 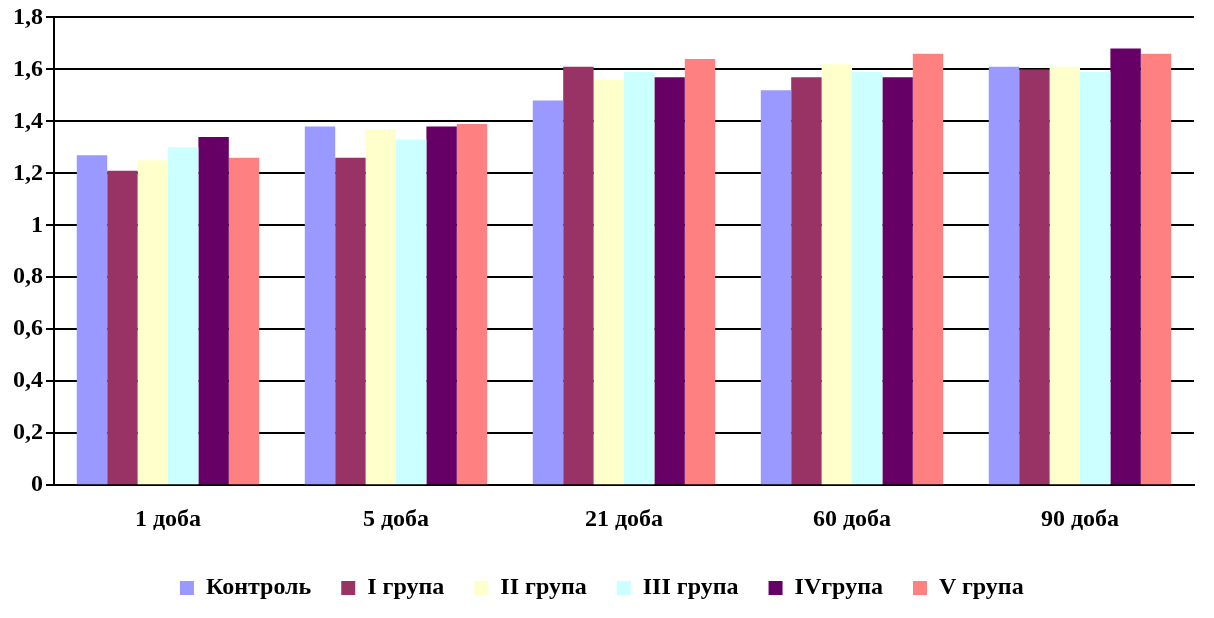 I want to click on y-tick-label: 1,2, so click(x=28, y=171).